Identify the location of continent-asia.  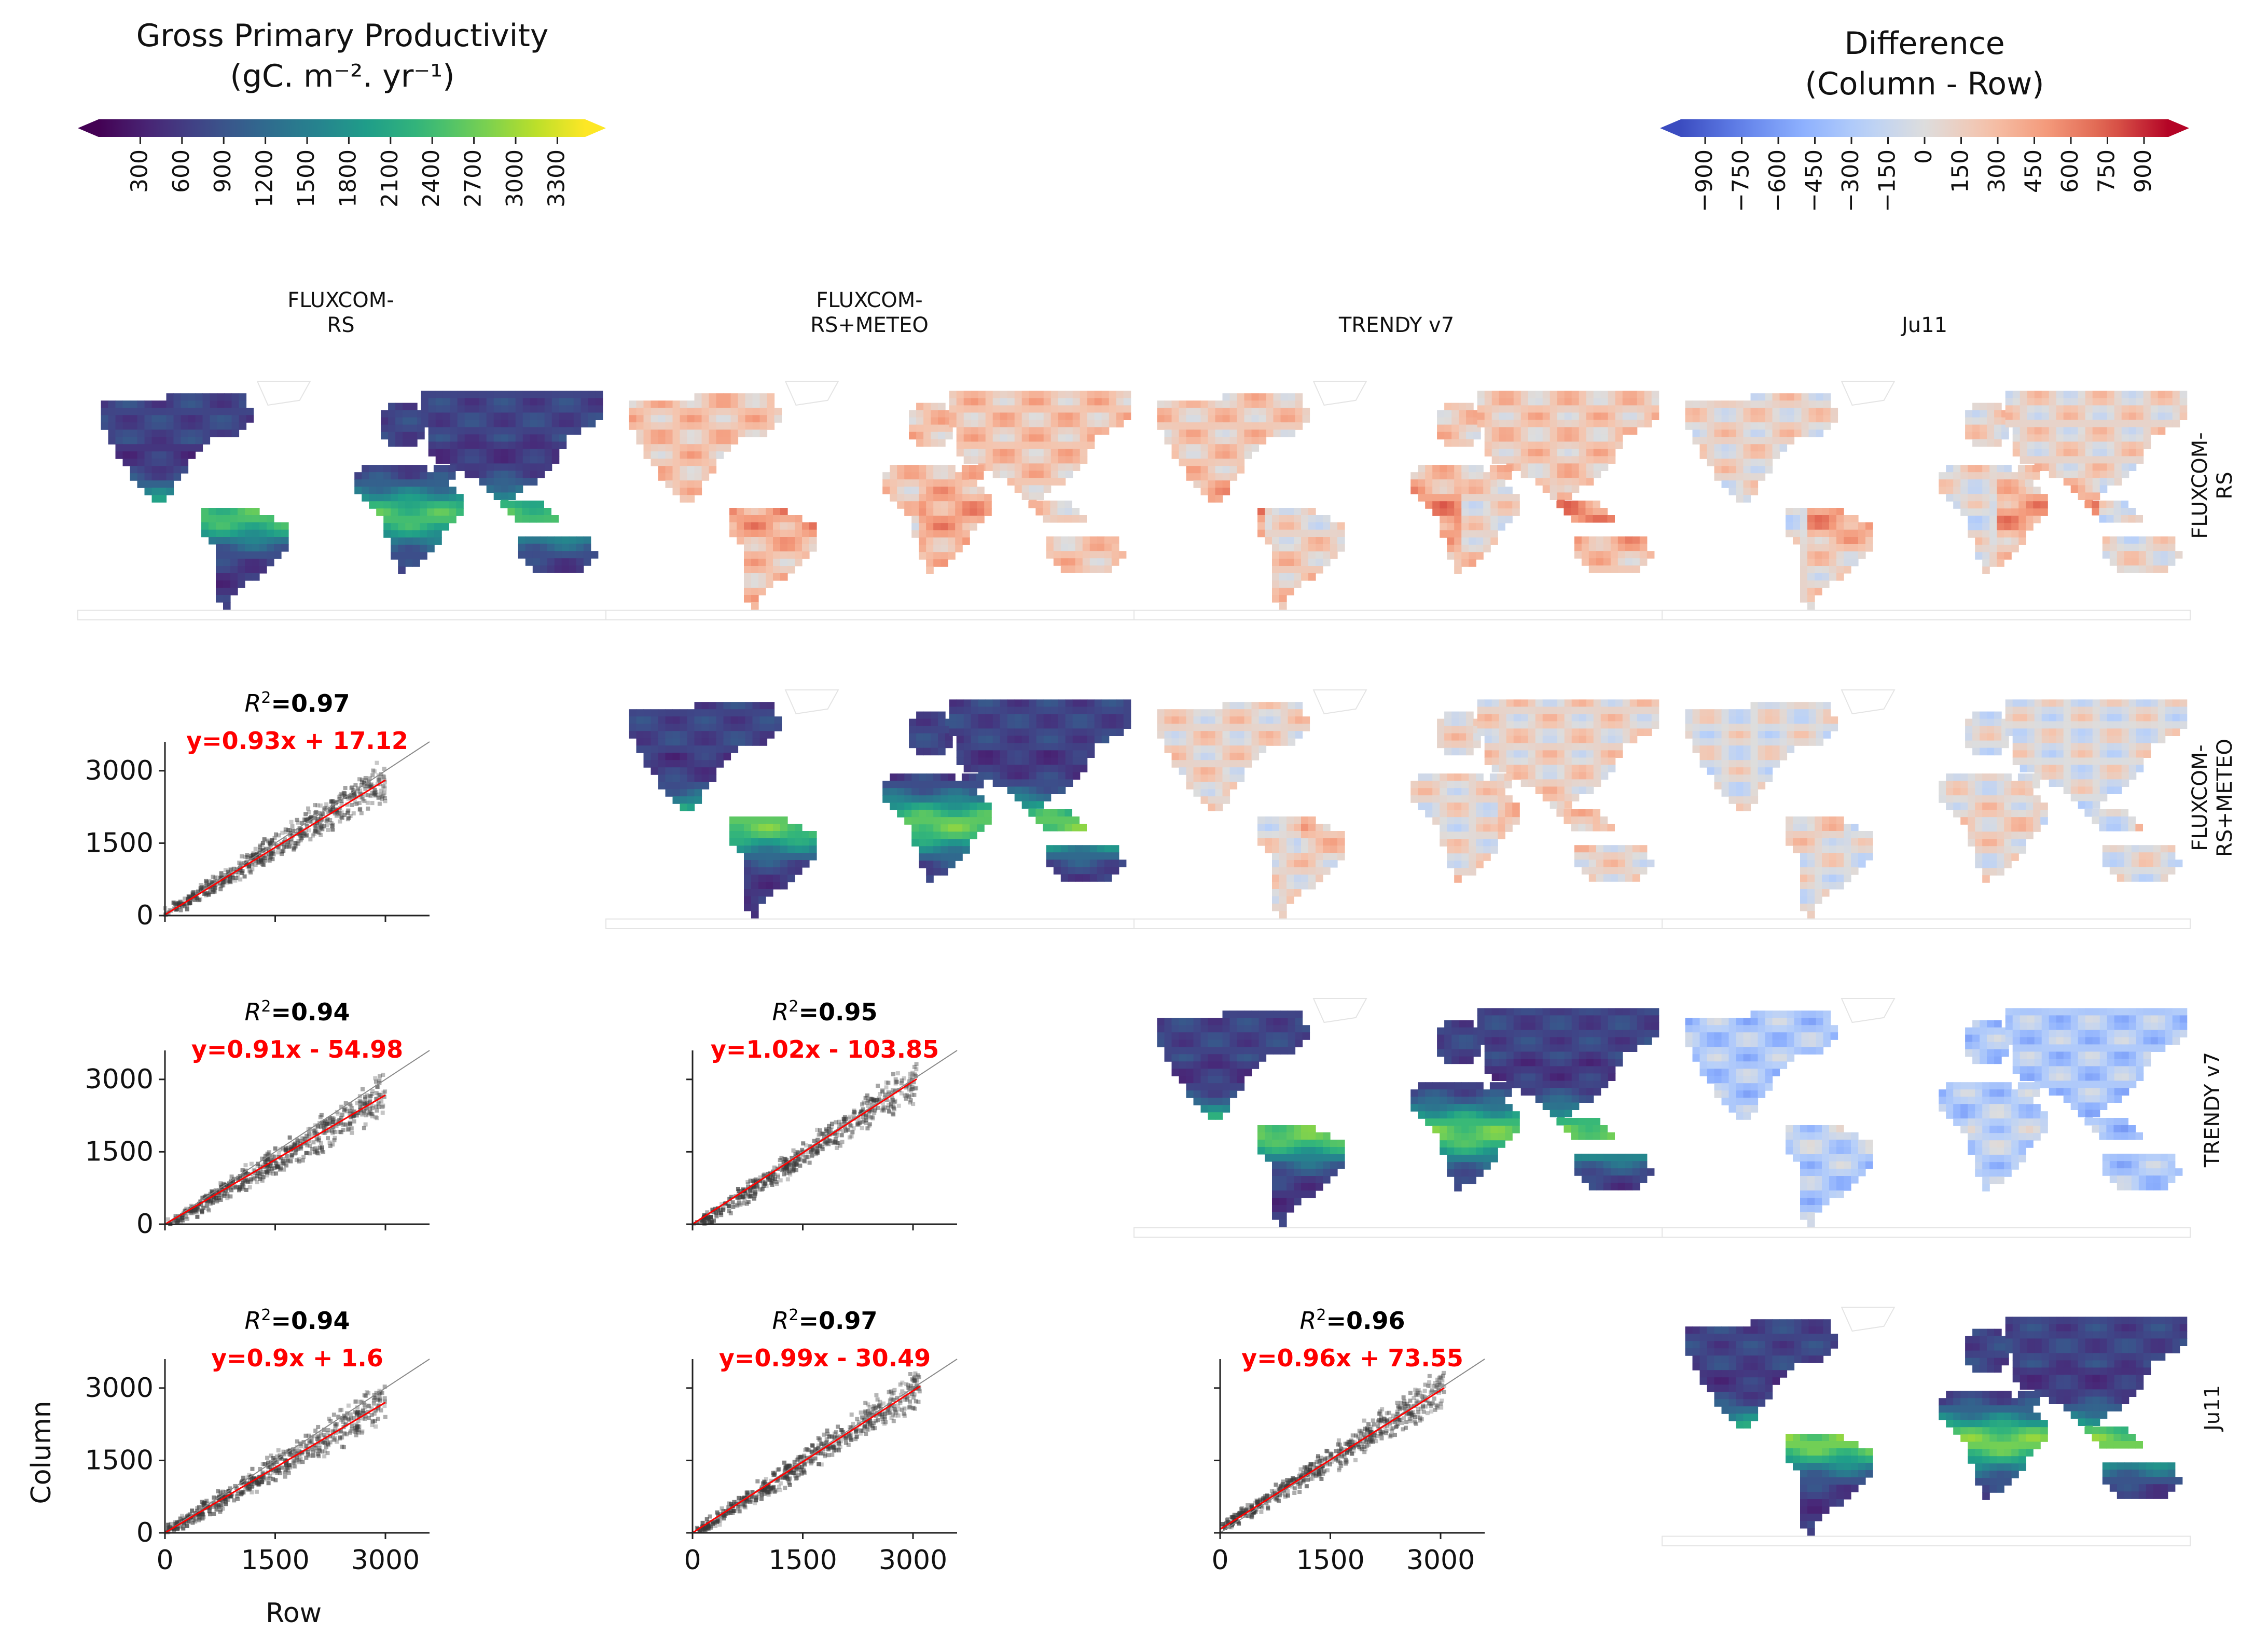
(2096, 449).